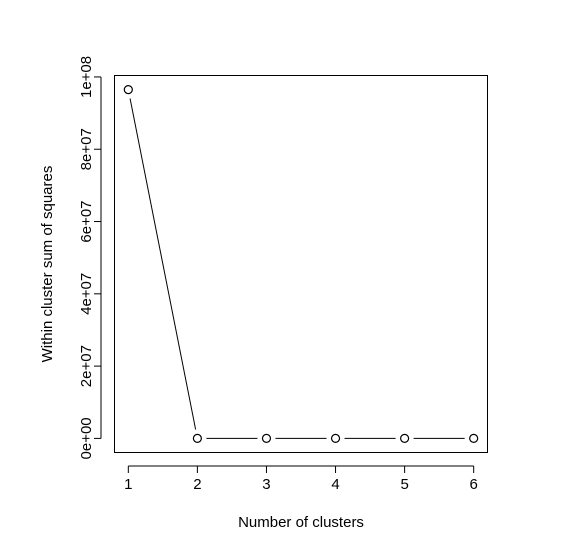 Image resolution: width=564 pixels, height=551 pixels. Describe the element at coordinates (301, 522) in the screenshot. I see `x-axis-label: Number of clusters` at that location.